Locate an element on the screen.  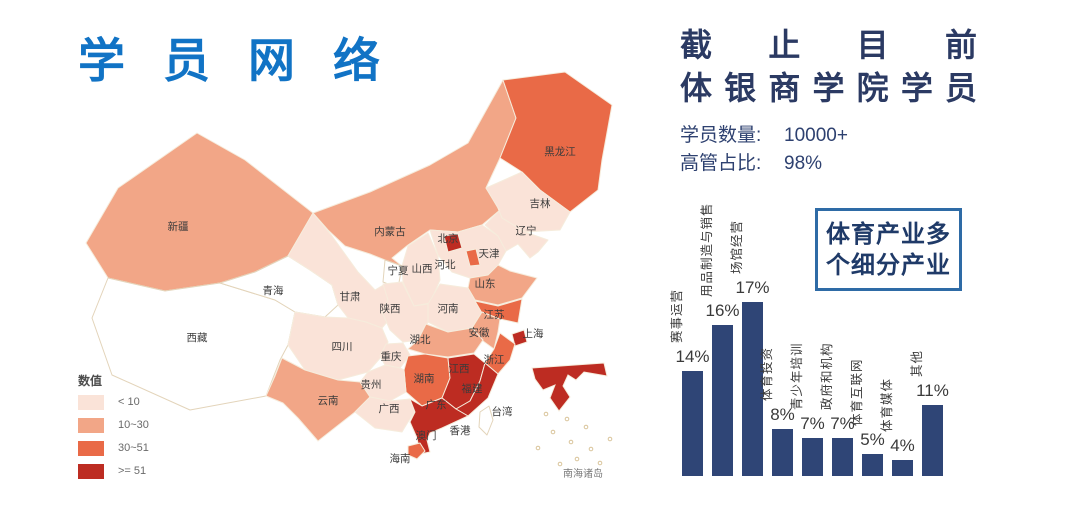
south-china-sea-inset is located at coordinates (569, 387).